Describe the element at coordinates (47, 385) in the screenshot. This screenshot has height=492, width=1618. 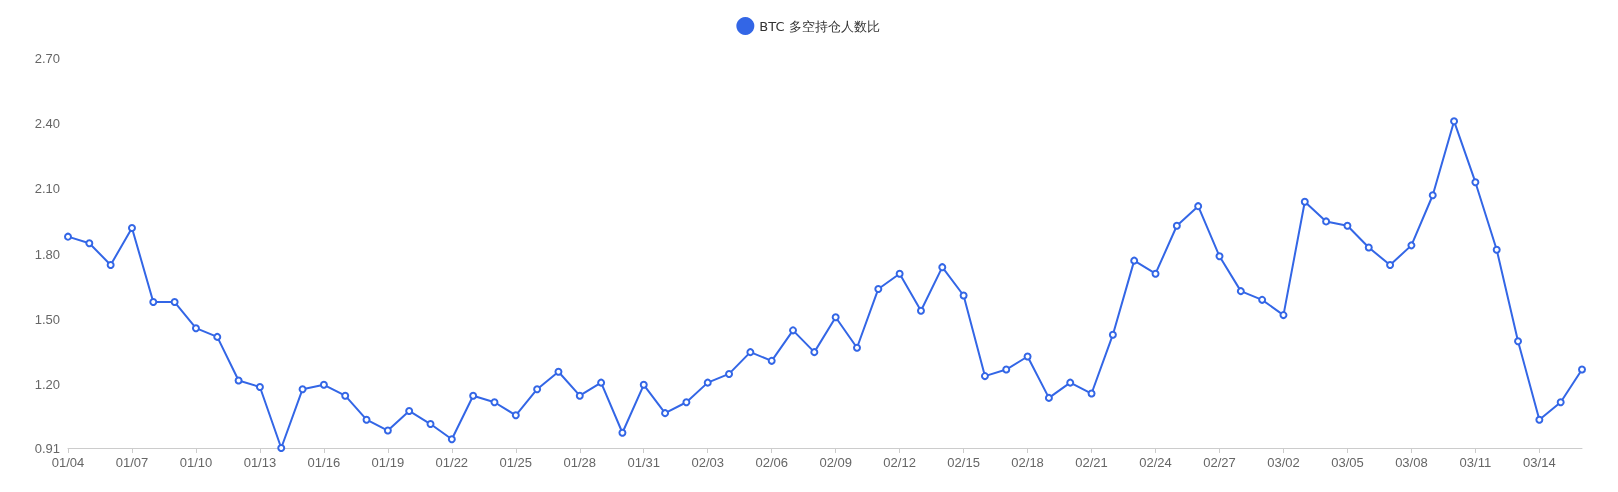
I see `y-tick-label: 1.20` at that location.